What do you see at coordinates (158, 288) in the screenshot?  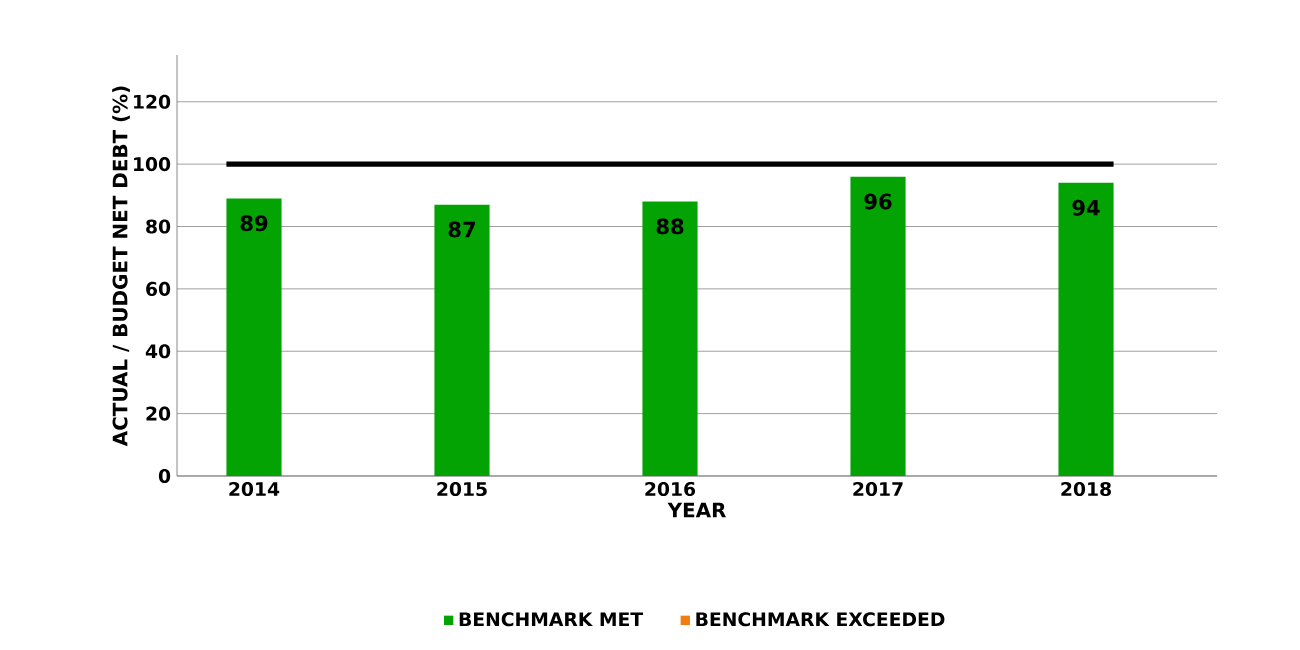 I see `y-tick-label: 60` at bounding box center [158, 288].